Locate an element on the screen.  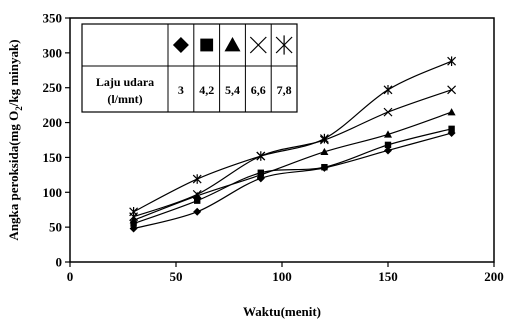
y-tick-label: 200 is located at coordinates (53, 122).